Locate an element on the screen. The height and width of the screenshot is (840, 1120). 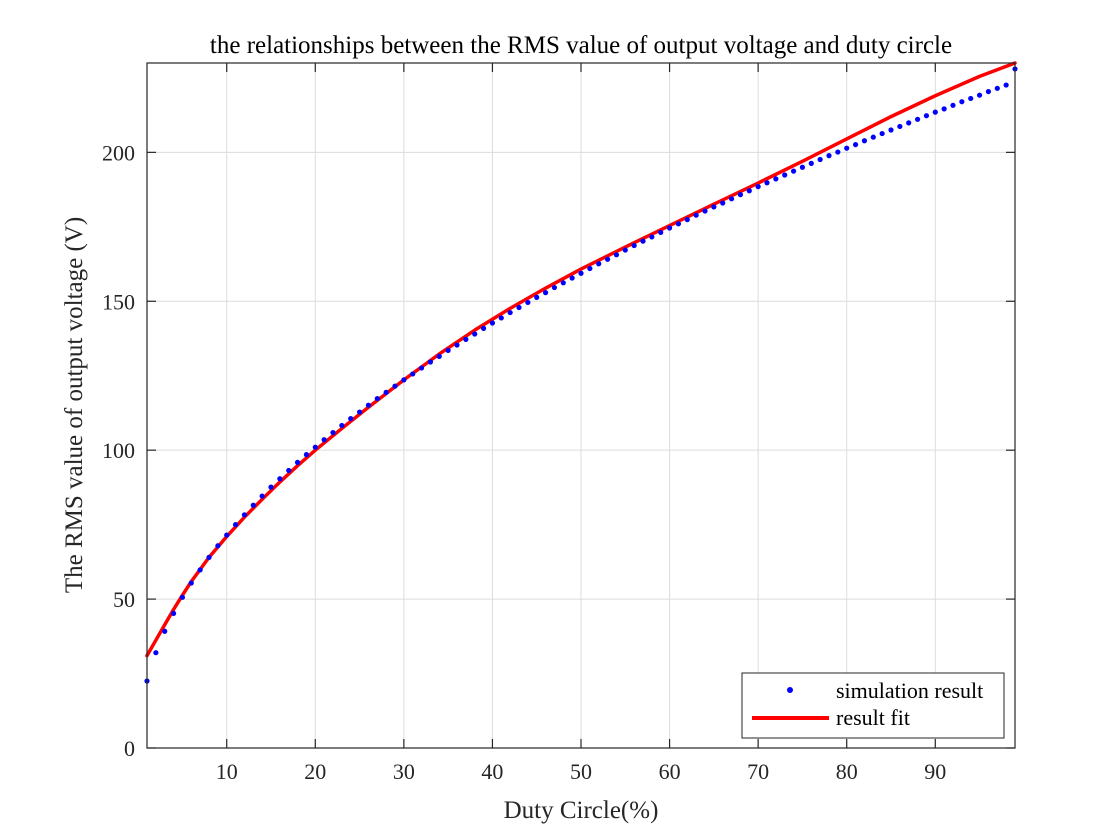
x-tick-label: 40 is located at coordinates (492, 771).